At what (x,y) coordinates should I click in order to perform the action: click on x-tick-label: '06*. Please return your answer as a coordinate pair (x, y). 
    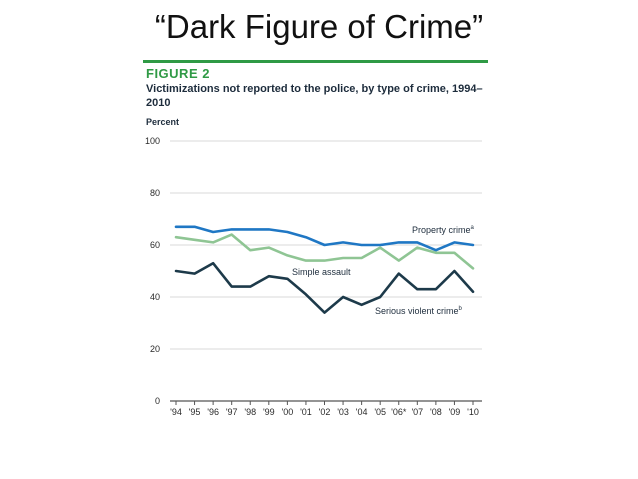
    Looking at the image, I should click on (399, 412).